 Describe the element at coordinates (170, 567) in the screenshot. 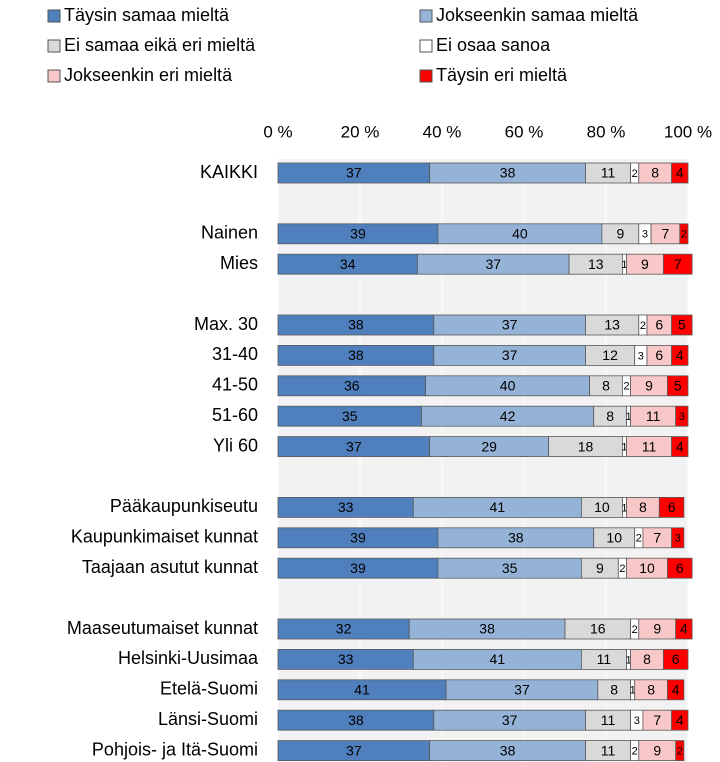

I see `category-label: Taajaan asutut kunnat` at that location.